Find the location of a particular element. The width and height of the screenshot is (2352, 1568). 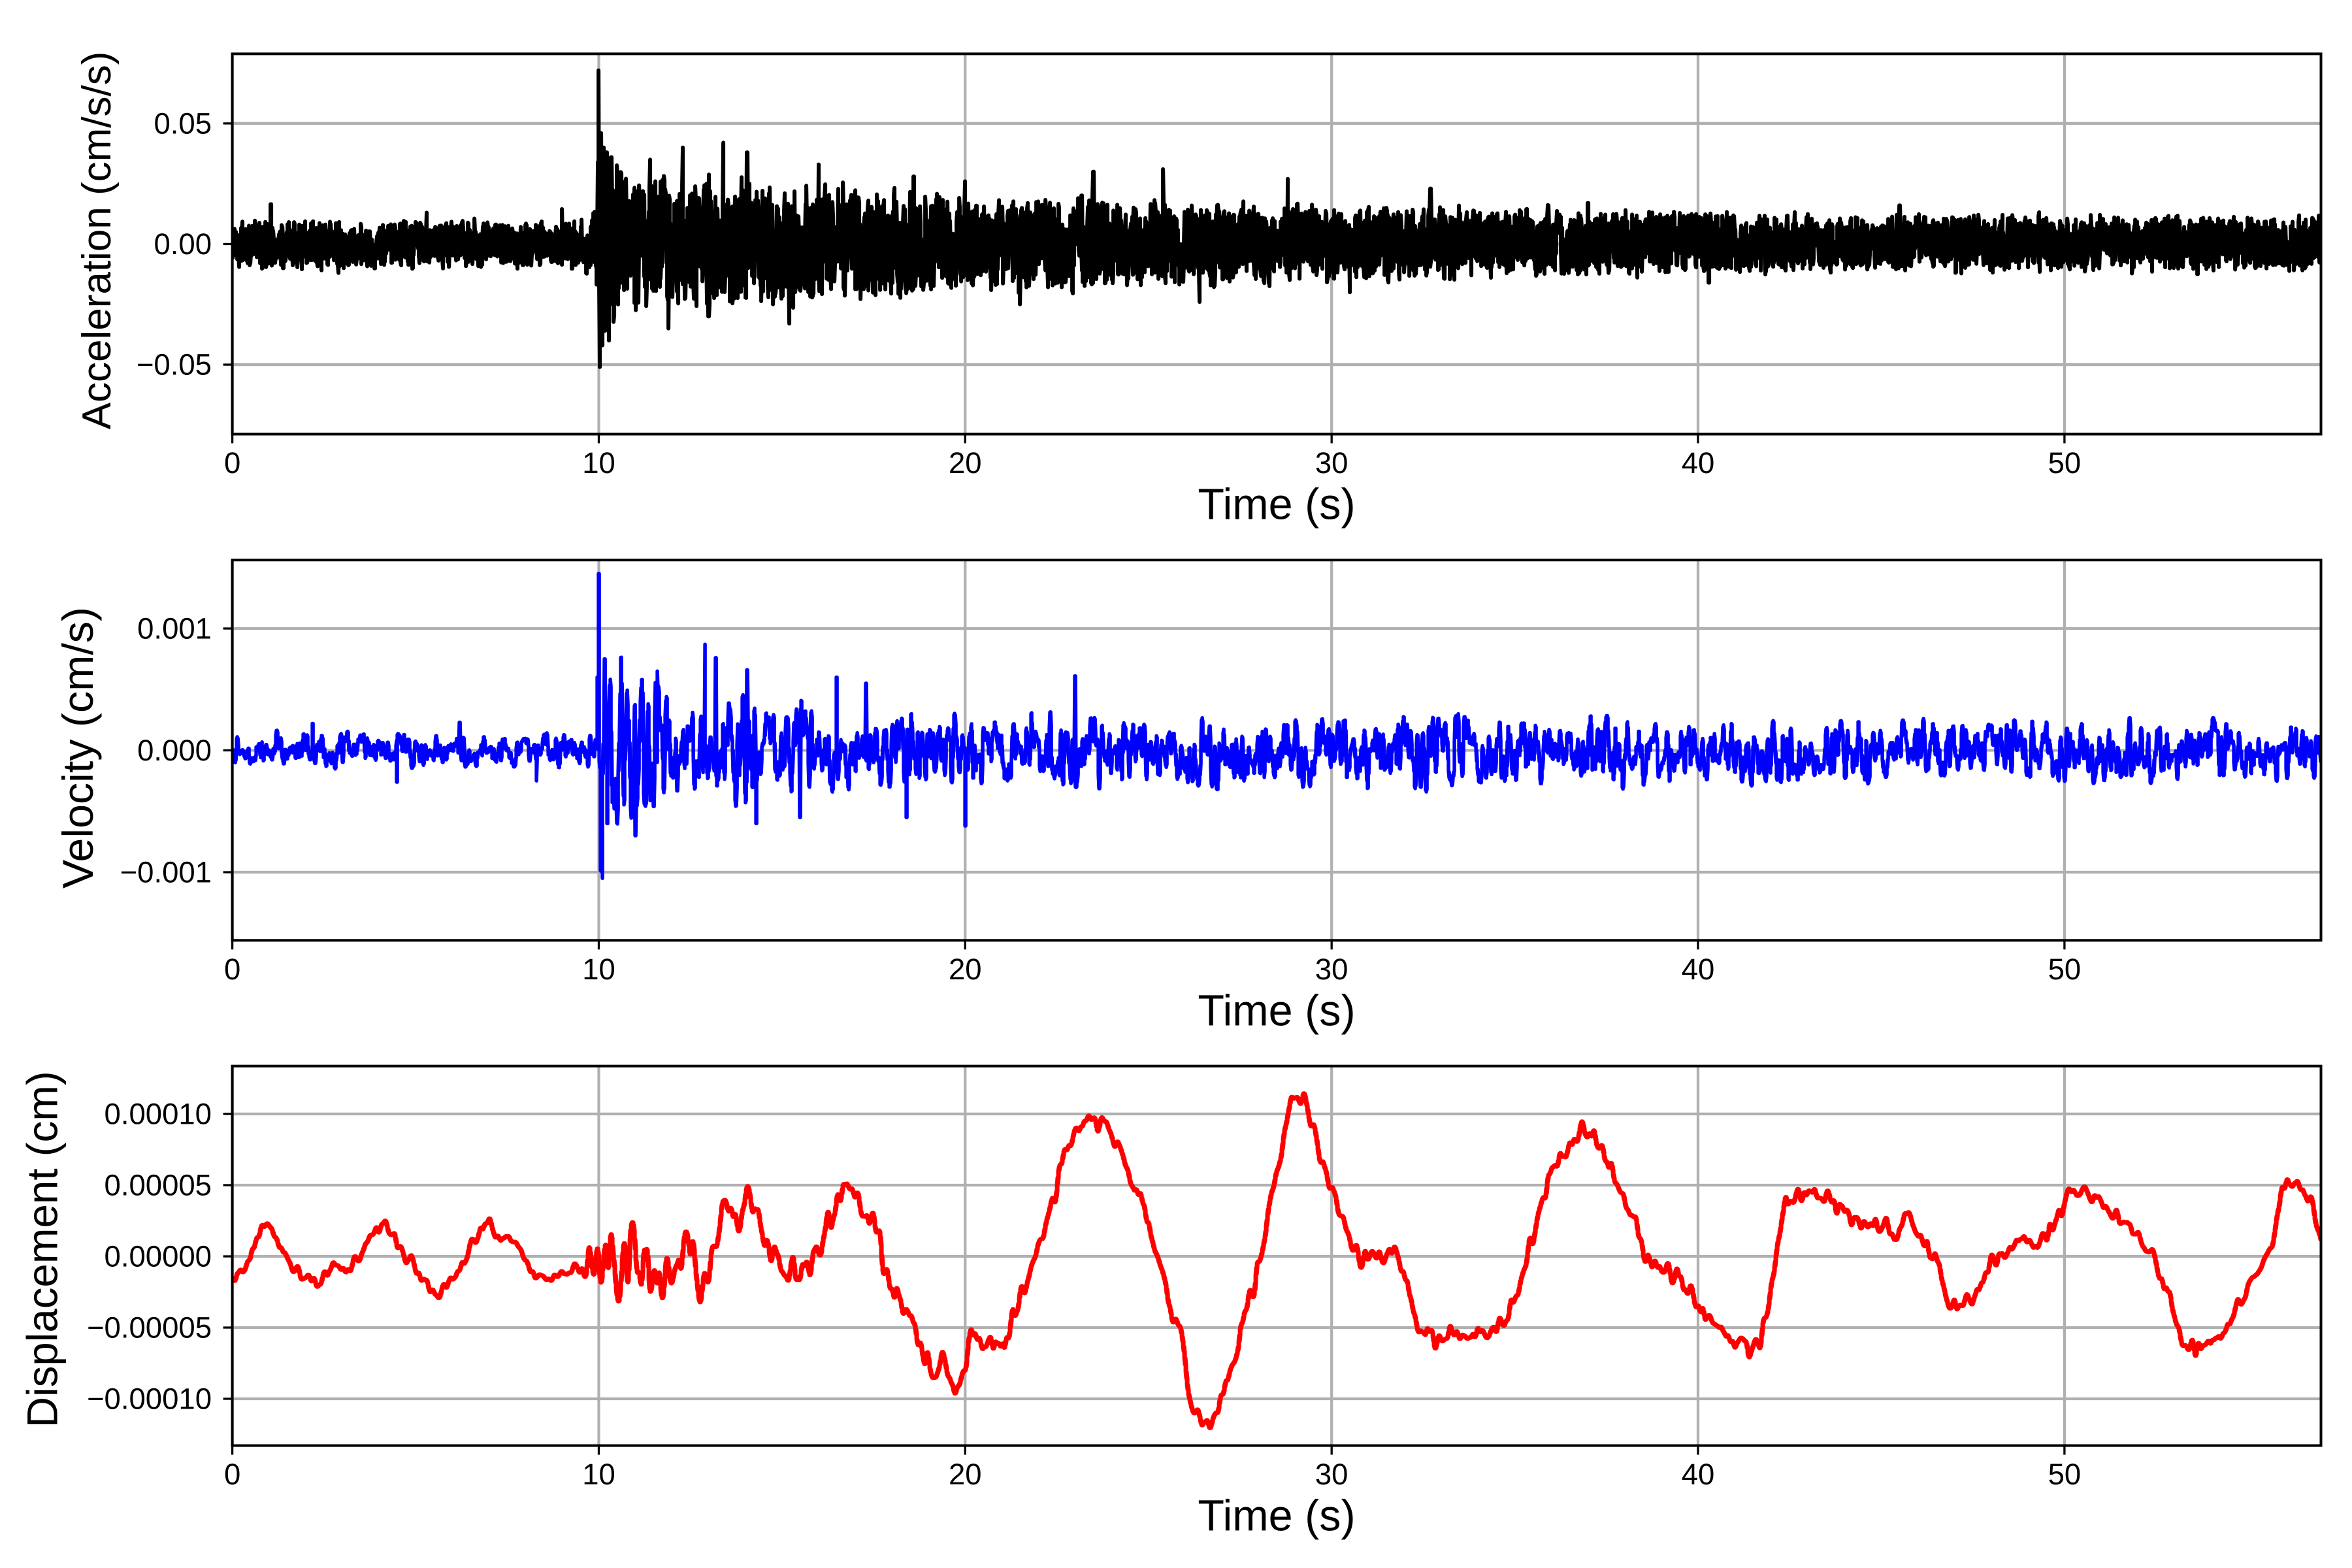

svg-text: 0.00010 is located at coordinates (158, 1114).